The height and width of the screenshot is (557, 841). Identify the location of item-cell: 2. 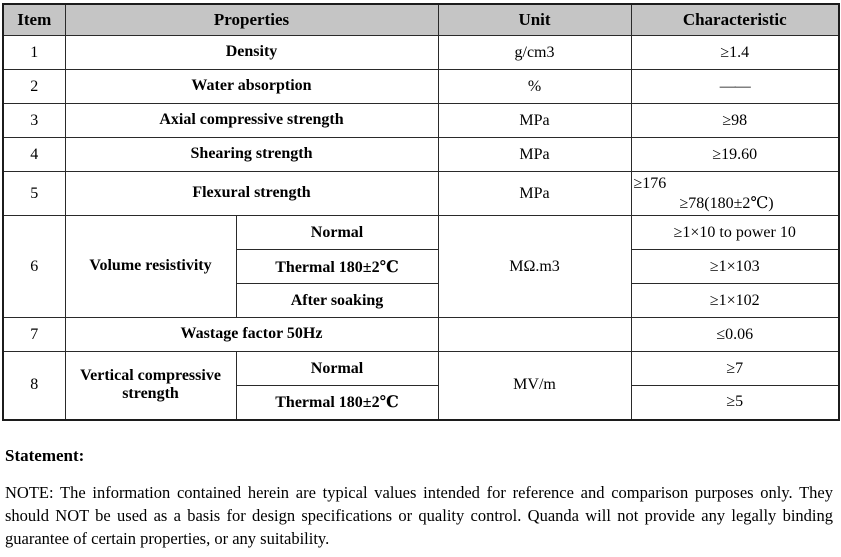
(34, 86).